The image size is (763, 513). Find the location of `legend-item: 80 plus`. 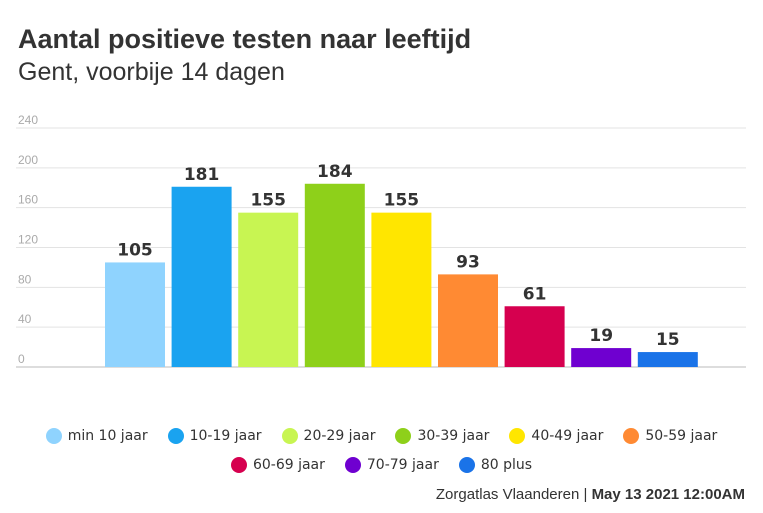

legend-item: 80 plus is located at coordinates (495, 465).